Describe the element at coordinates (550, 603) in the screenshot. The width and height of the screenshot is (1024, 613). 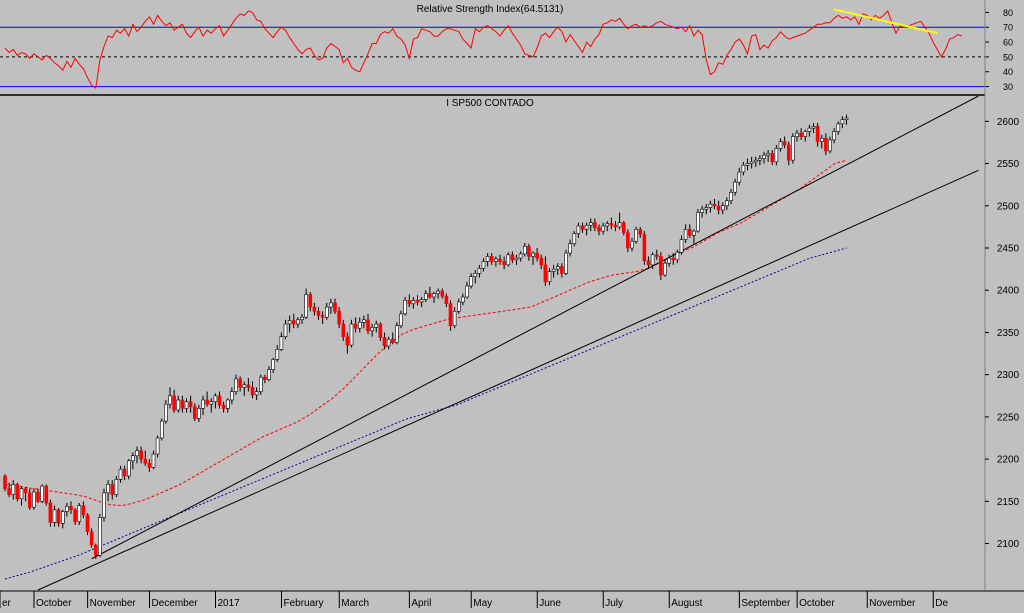
I see `x-tick-label: June` at that location.